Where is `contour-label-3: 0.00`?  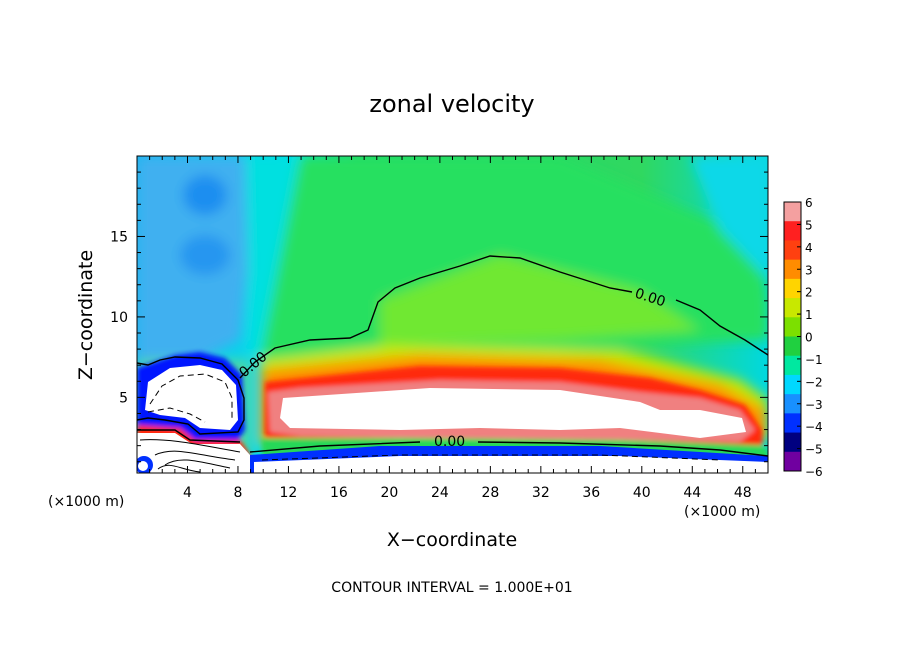
contour-label-3: 0.00 is located at coordinates (449, 442).